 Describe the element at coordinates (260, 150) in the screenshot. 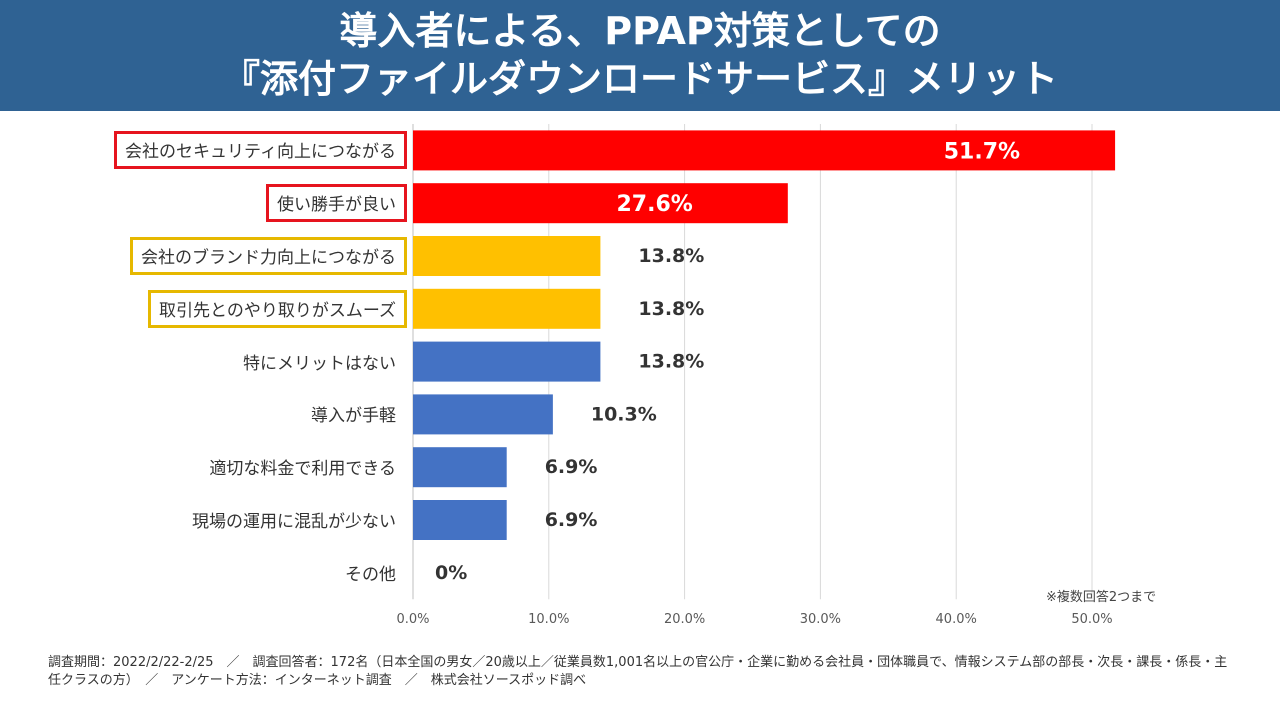

I see `category-label: 会社のセキュリティ向上につながる` at that location.